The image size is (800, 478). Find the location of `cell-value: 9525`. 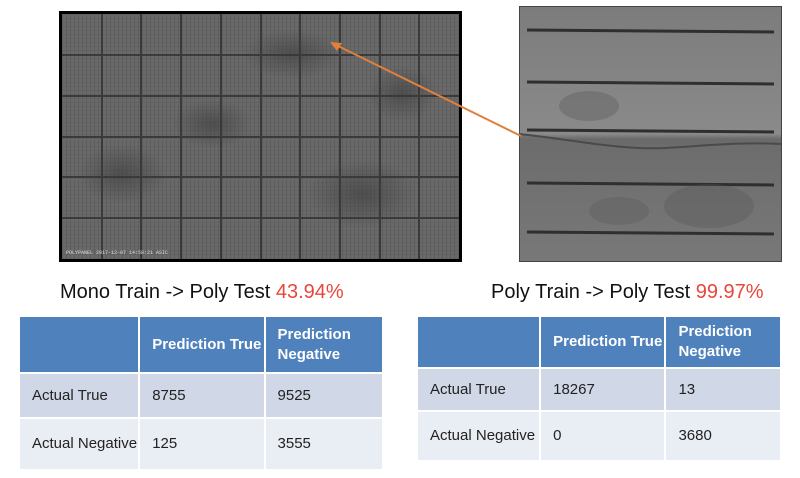

cell-value: 9525 is located at coordinates (324, 395).